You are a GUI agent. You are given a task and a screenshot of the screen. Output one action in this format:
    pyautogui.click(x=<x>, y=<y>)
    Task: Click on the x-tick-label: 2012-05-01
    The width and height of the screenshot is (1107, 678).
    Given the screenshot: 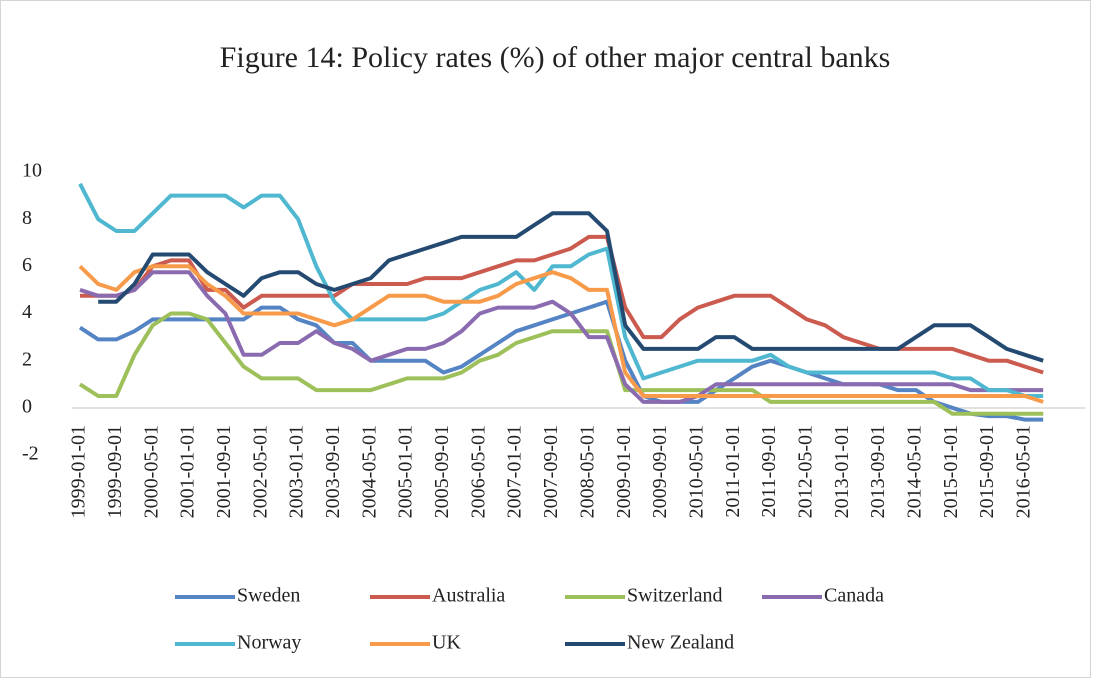 What is the action you would take?
    pyautogui.click(x=806, y=471)
    